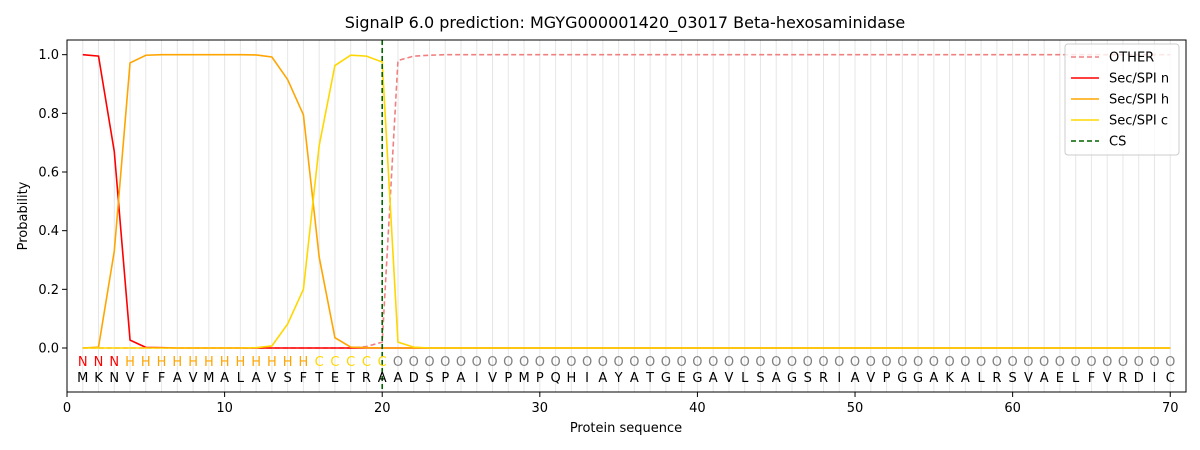 The image size is (1200, 450). I want to click on legend-box, so click(1122, 99).